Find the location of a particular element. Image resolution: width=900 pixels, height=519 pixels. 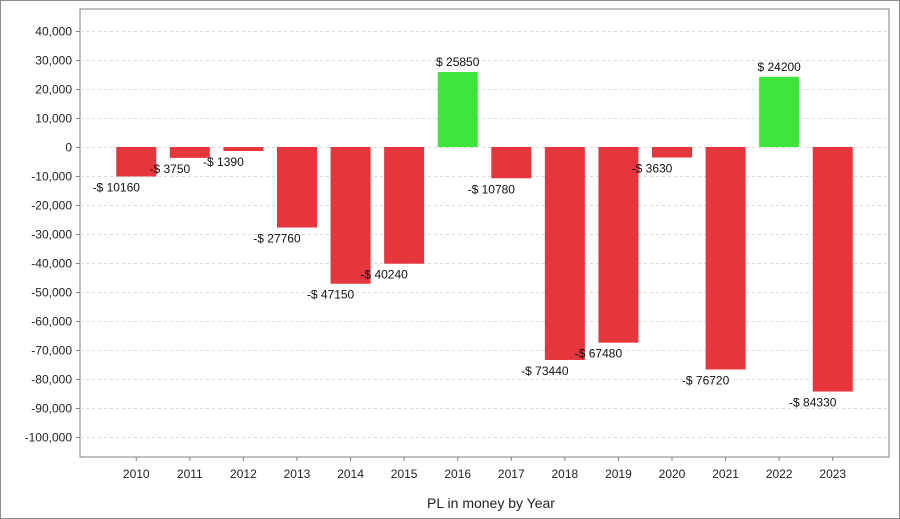

x-tick-label: 2017 is located at coordinates (511, 474).